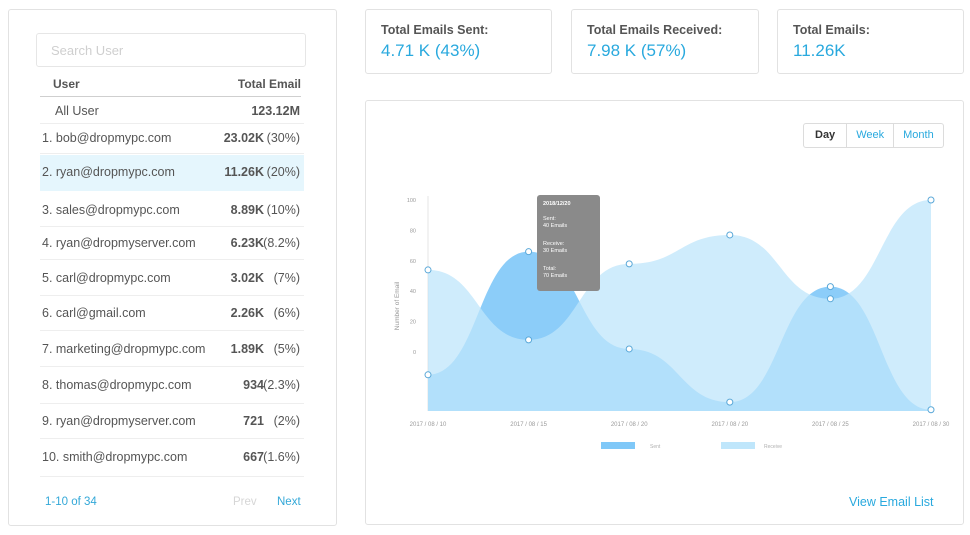 The height and width of the screenshot is (535, 970). I want to click on user-email-count: 8.89K, so click(247, 210).